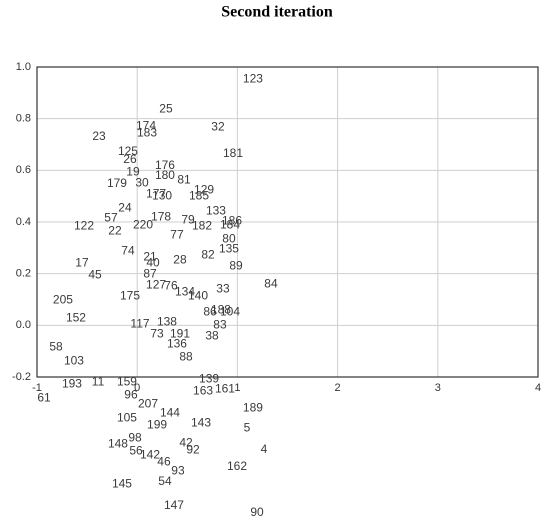 This screenshot has width=554, height=525. I want to click on point-label: 129, so click(204, 189).